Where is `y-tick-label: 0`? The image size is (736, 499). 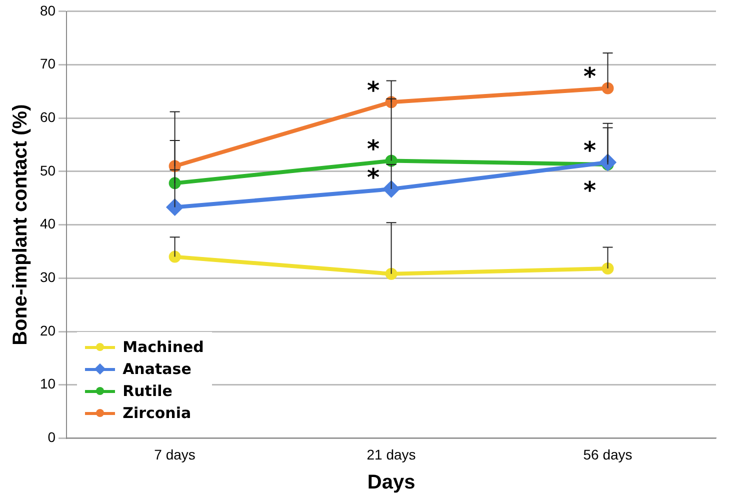
y-tick-label: 0 is located at coordinates (52, 437).